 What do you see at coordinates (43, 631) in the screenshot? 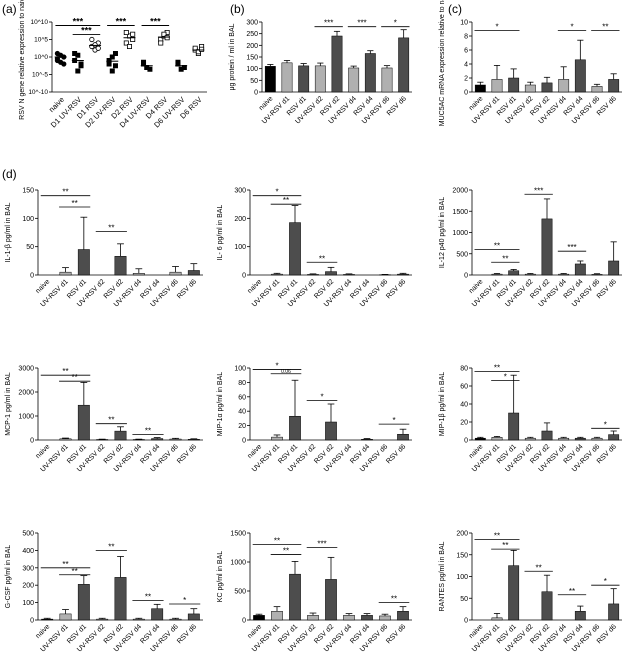
I see `x-tick-label: naive` at bounding box center [43, 631].